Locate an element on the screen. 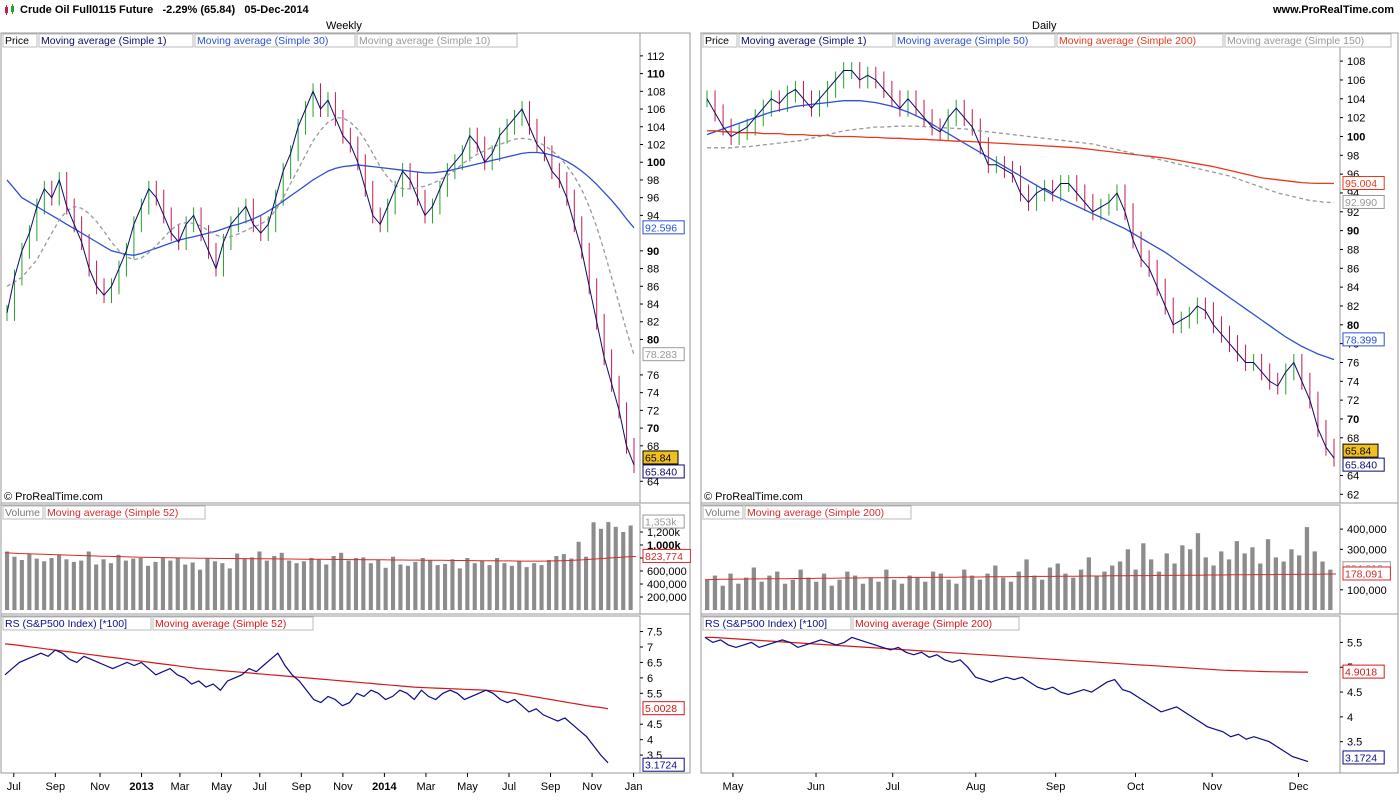  legend-item: Price is located at coordinates (17, 41).